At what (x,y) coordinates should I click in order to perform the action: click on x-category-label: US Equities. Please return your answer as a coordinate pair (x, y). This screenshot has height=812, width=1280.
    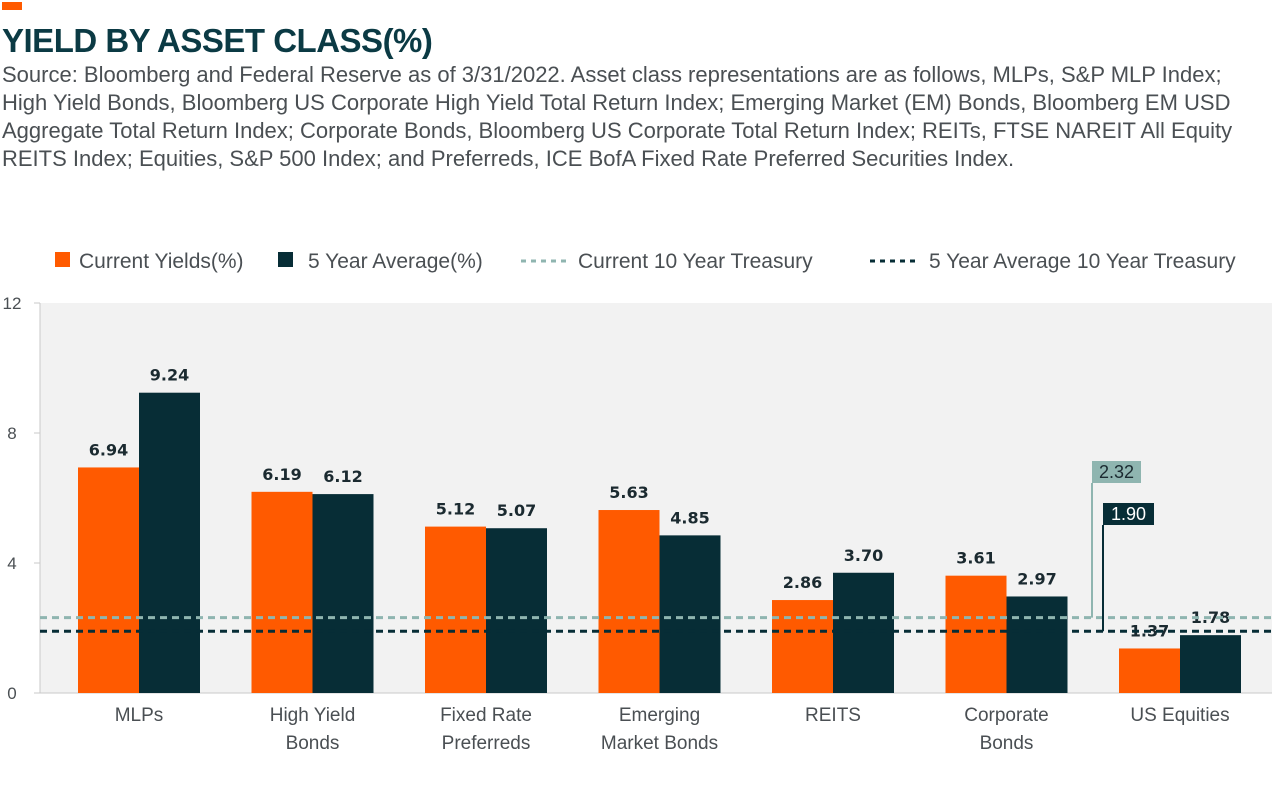
    Looking at the image, I should click on (1179, 715).